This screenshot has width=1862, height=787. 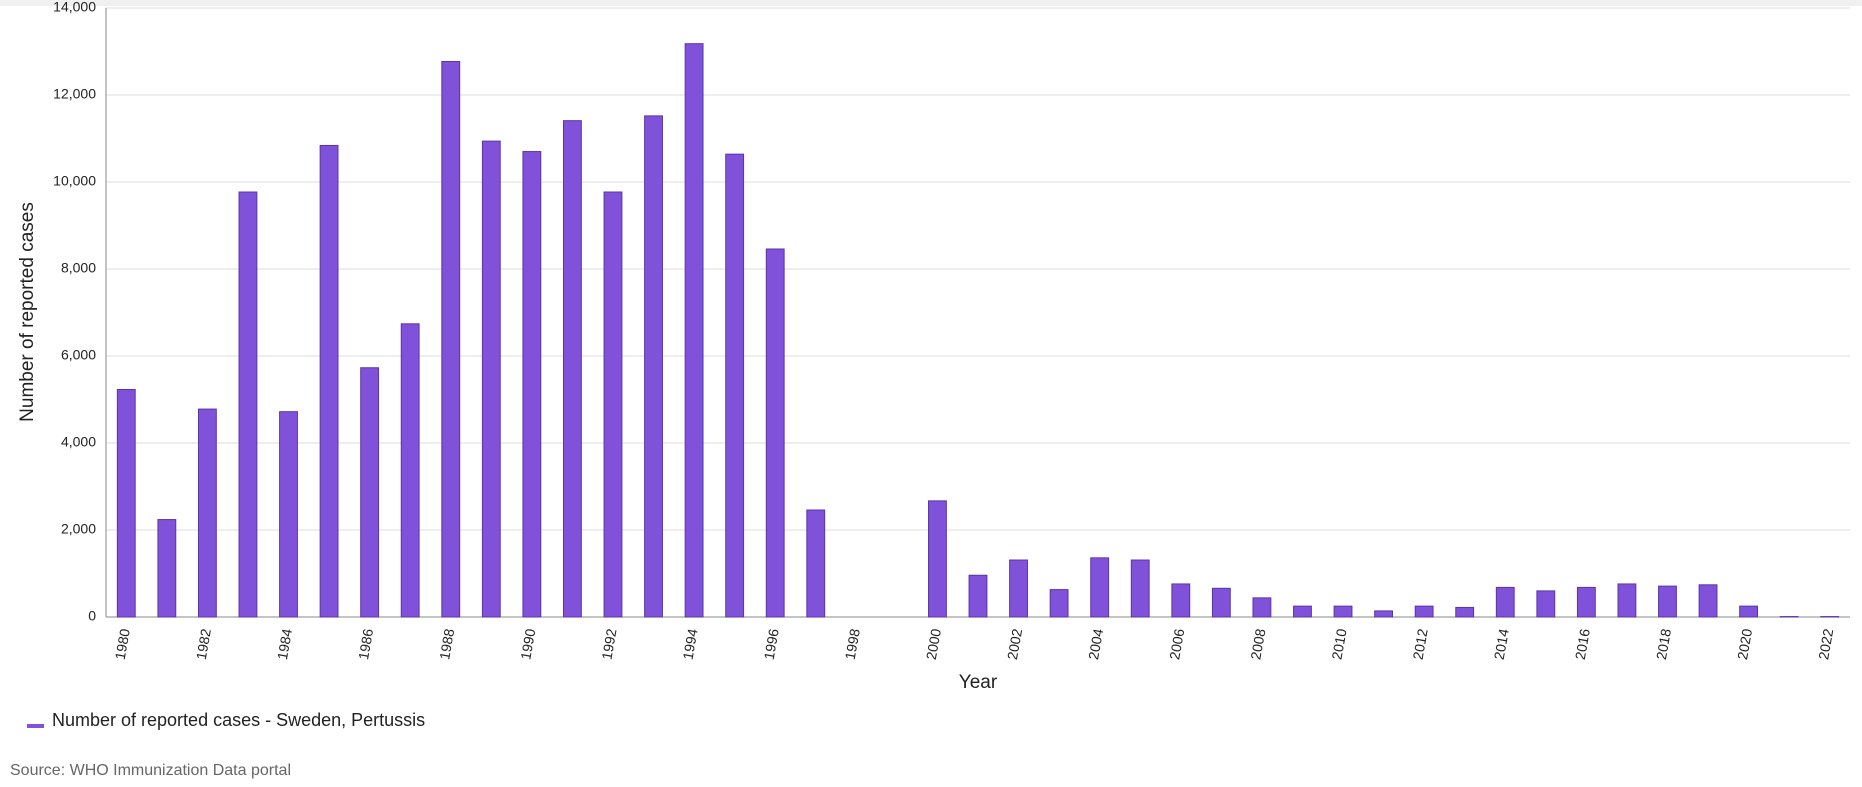 What do you see at coordinates (27, 312) in the screenshot?
I see `y-axis-title: Number of reported cases` at bounding box center [27, 312].